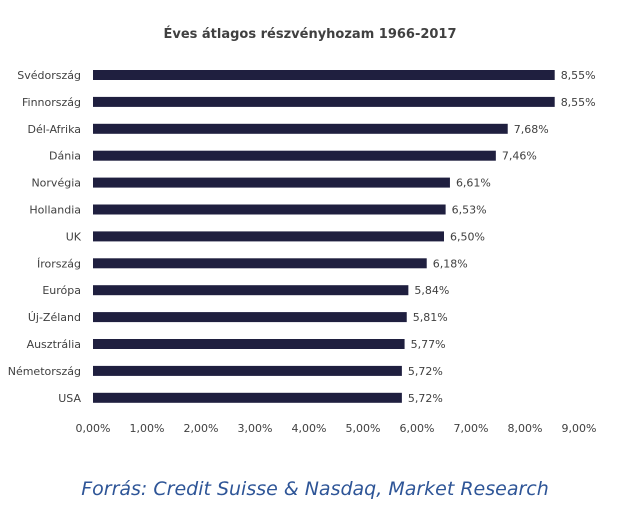 The height and width of the screenshot is (518, 630). I want to click on chart-title: Éves átlagos részvényhozam 1966-2017, so click(309, 34).